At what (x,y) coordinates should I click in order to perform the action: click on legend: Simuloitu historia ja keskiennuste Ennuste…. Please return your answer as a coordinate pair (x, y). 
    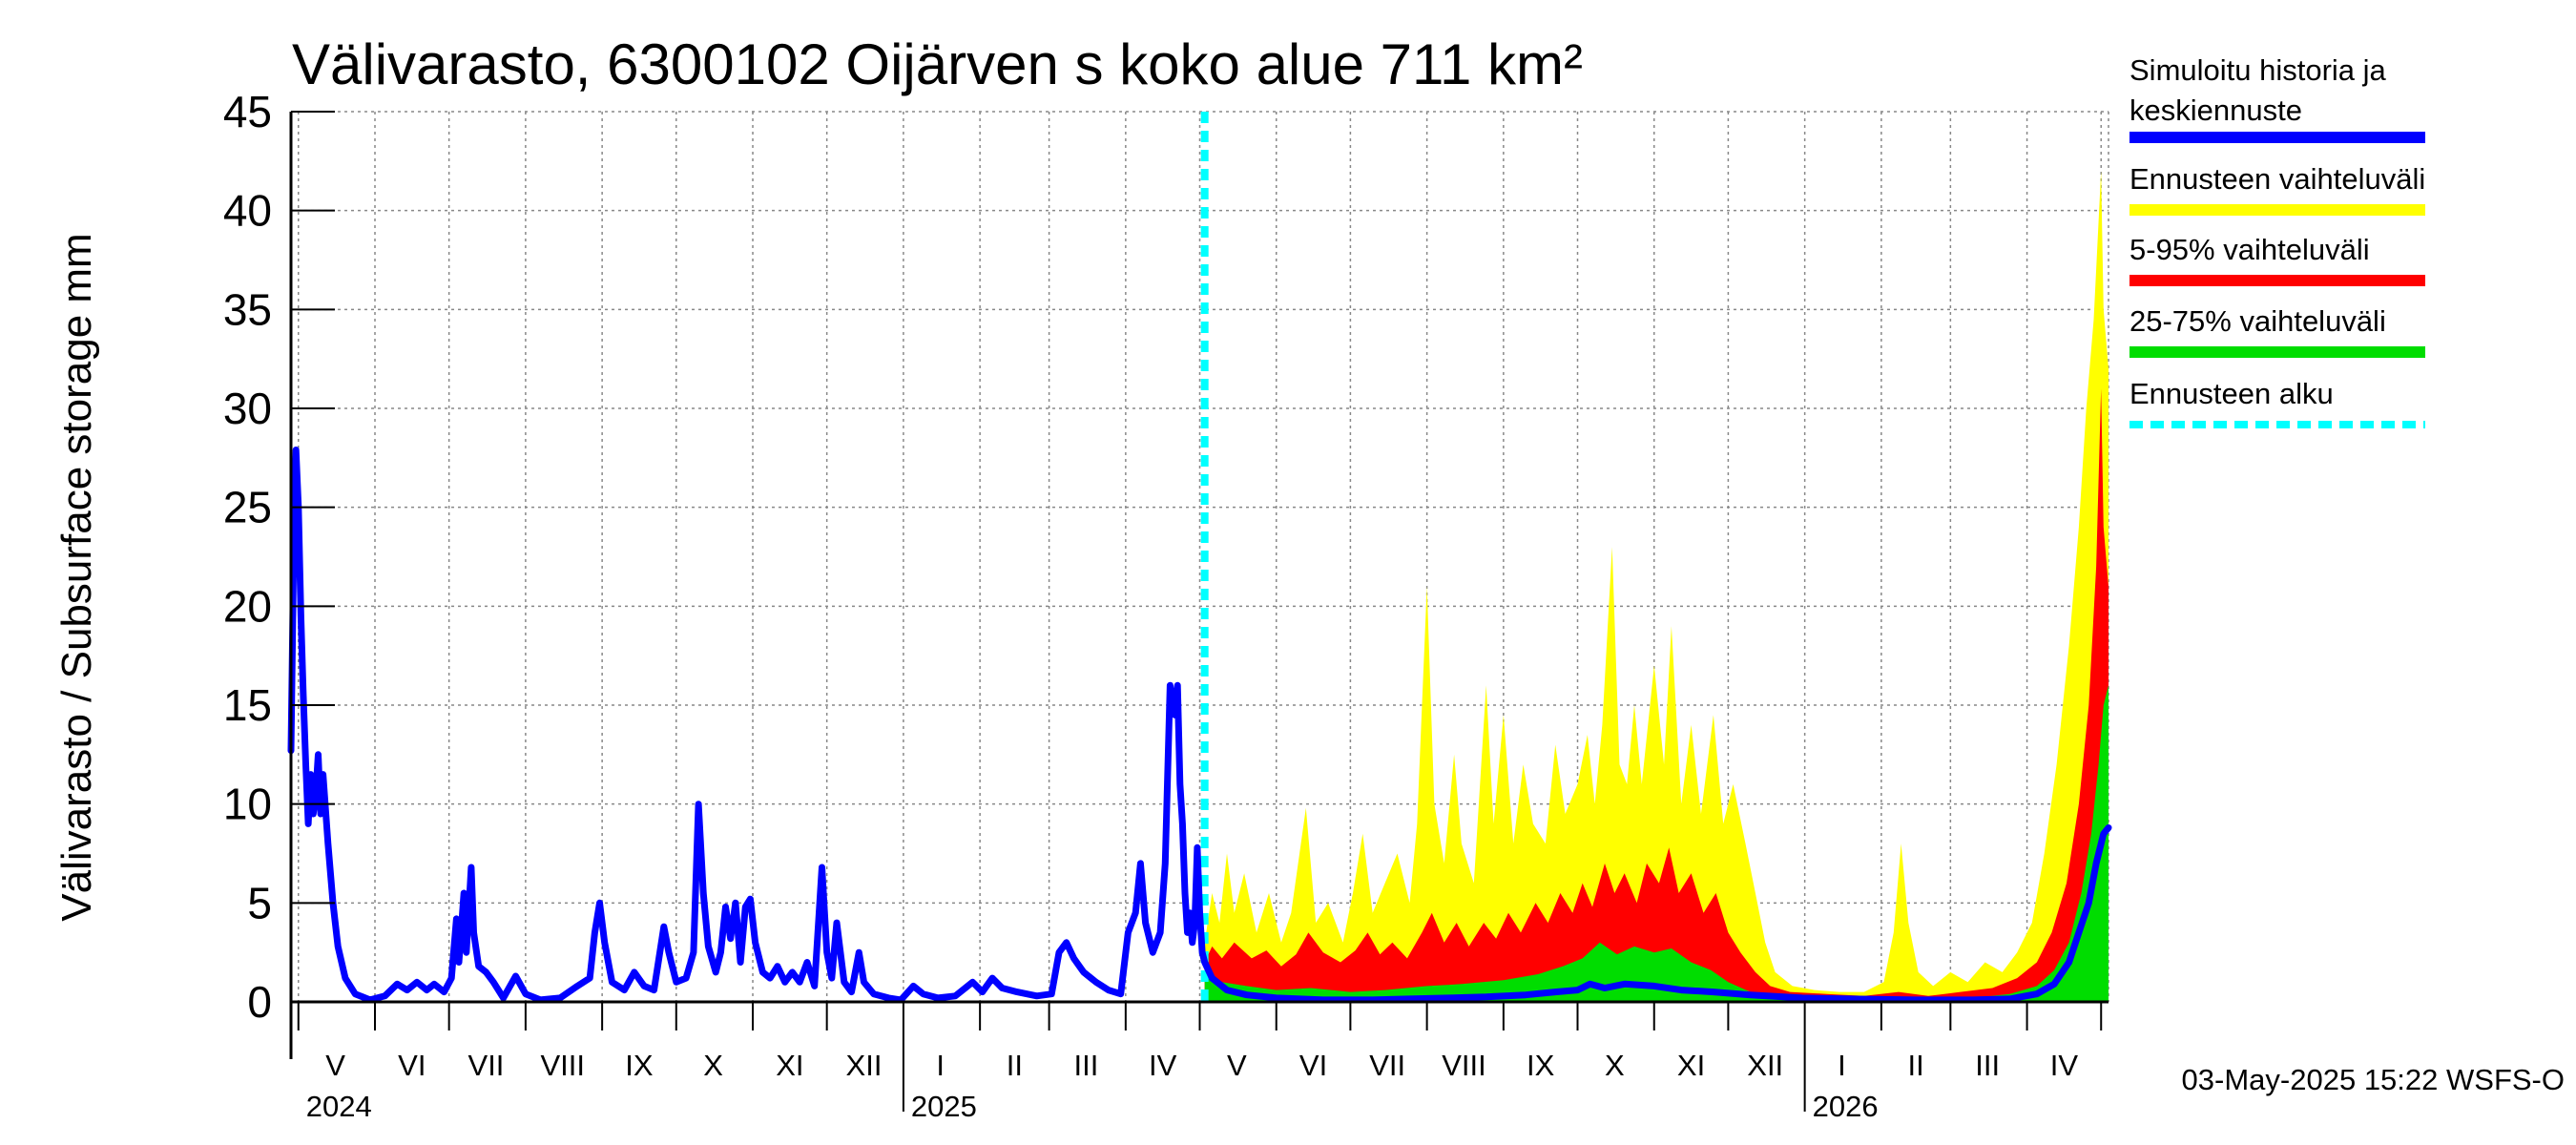
    Looking at the image, I should click on (2277, 240).